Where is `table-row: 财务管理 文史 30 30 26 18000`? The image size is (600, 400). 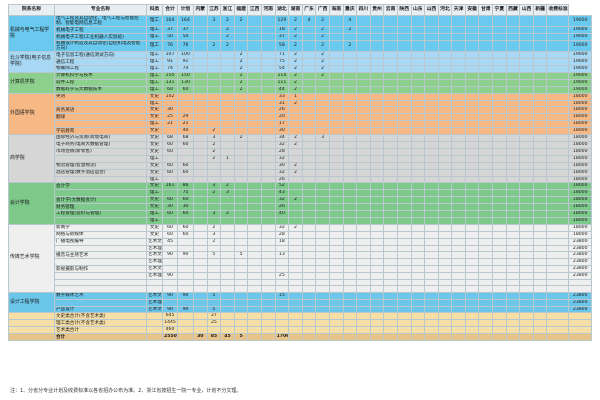 table-row: 财务管理 文史 30 30 26 18000 is located at coordinates (300, 207).